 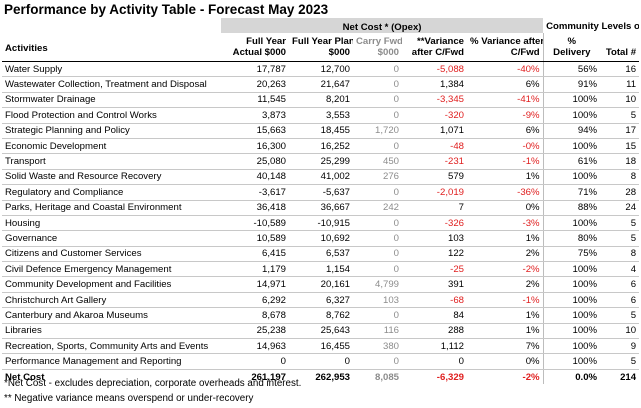 I want to click on col-plan-header-line1: Full Year Plan, so click(x=322, y=41).